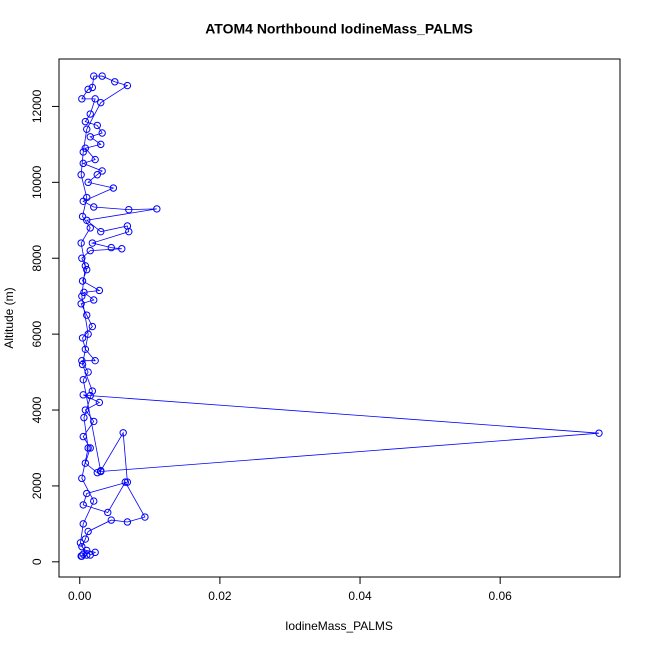  What do you see at coordinates (220, 596) in the screenshot?
I see `x-tick-label: 0.02` at bounding box center [220, 596].